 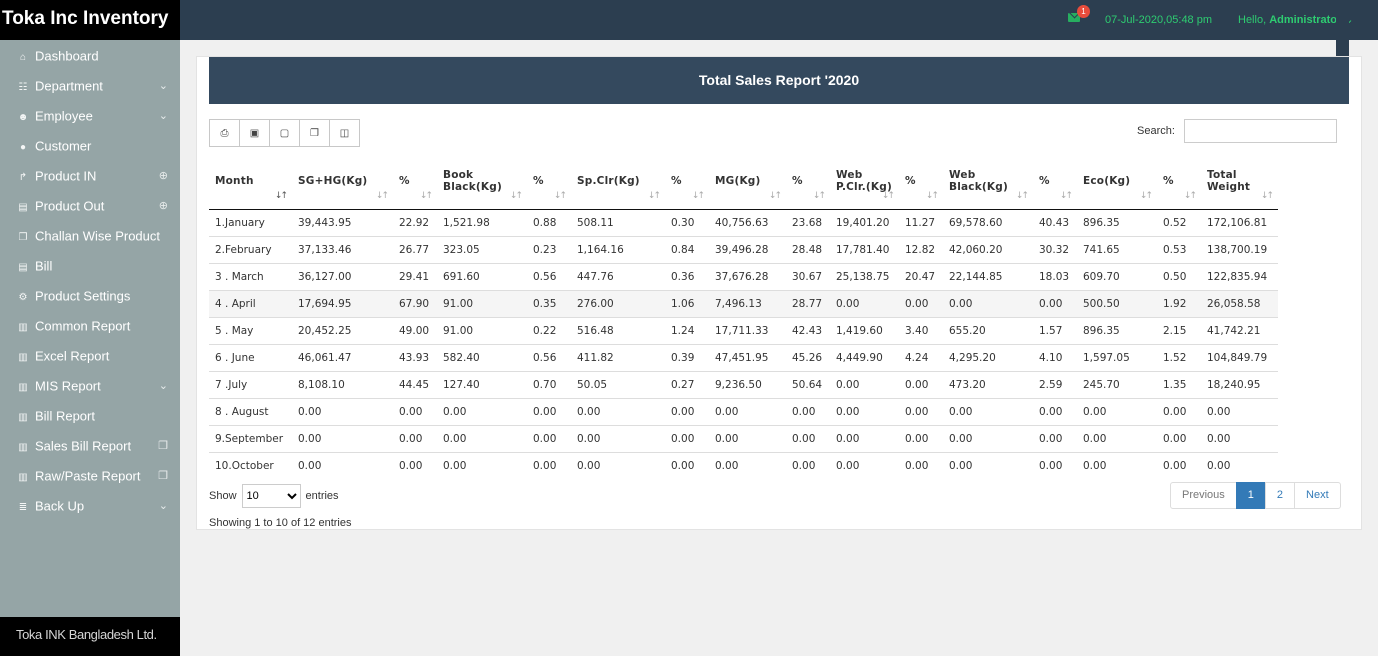 I want to click on page-2-button: 2, so click(x=1280, y=495).